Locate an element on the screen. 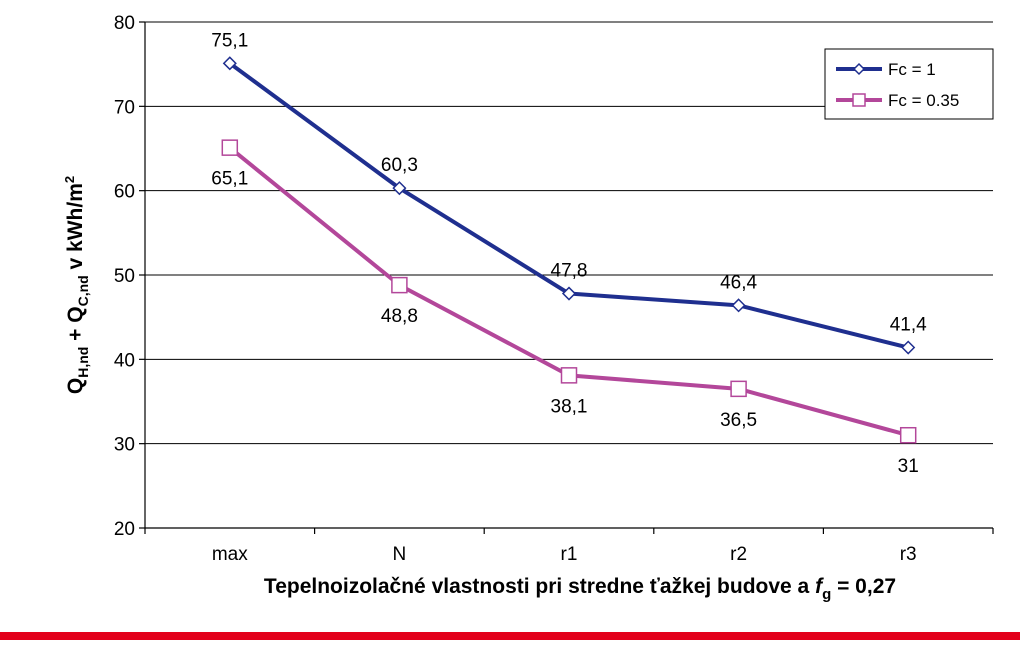 This screenshot has width=1020, height=645. data-label: 46,4 is located at coordinates (738, 282).